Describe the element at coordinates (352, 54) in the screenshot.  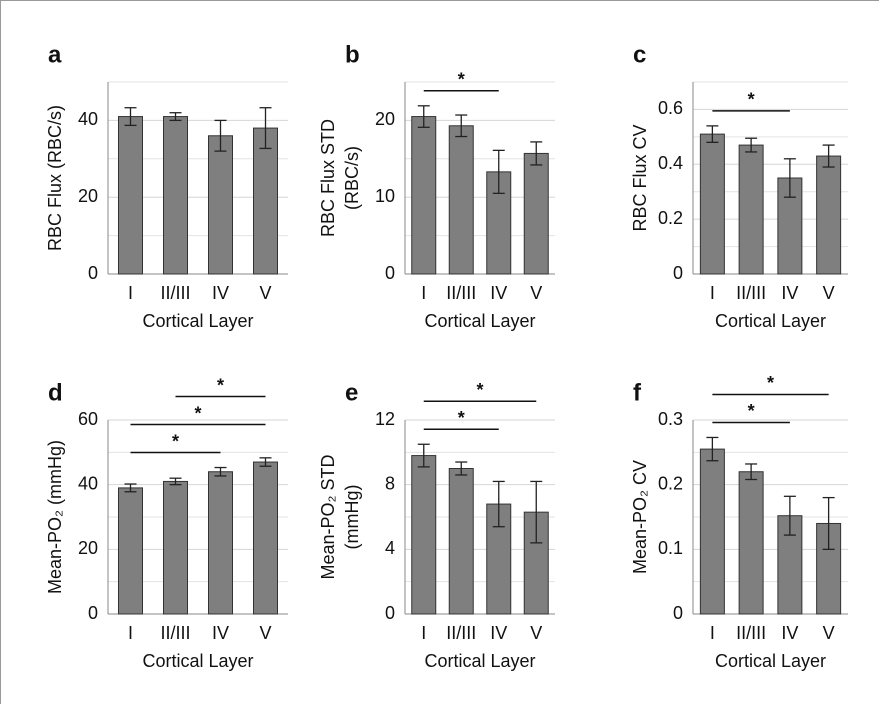
I see `panel-letter: b` at that location.